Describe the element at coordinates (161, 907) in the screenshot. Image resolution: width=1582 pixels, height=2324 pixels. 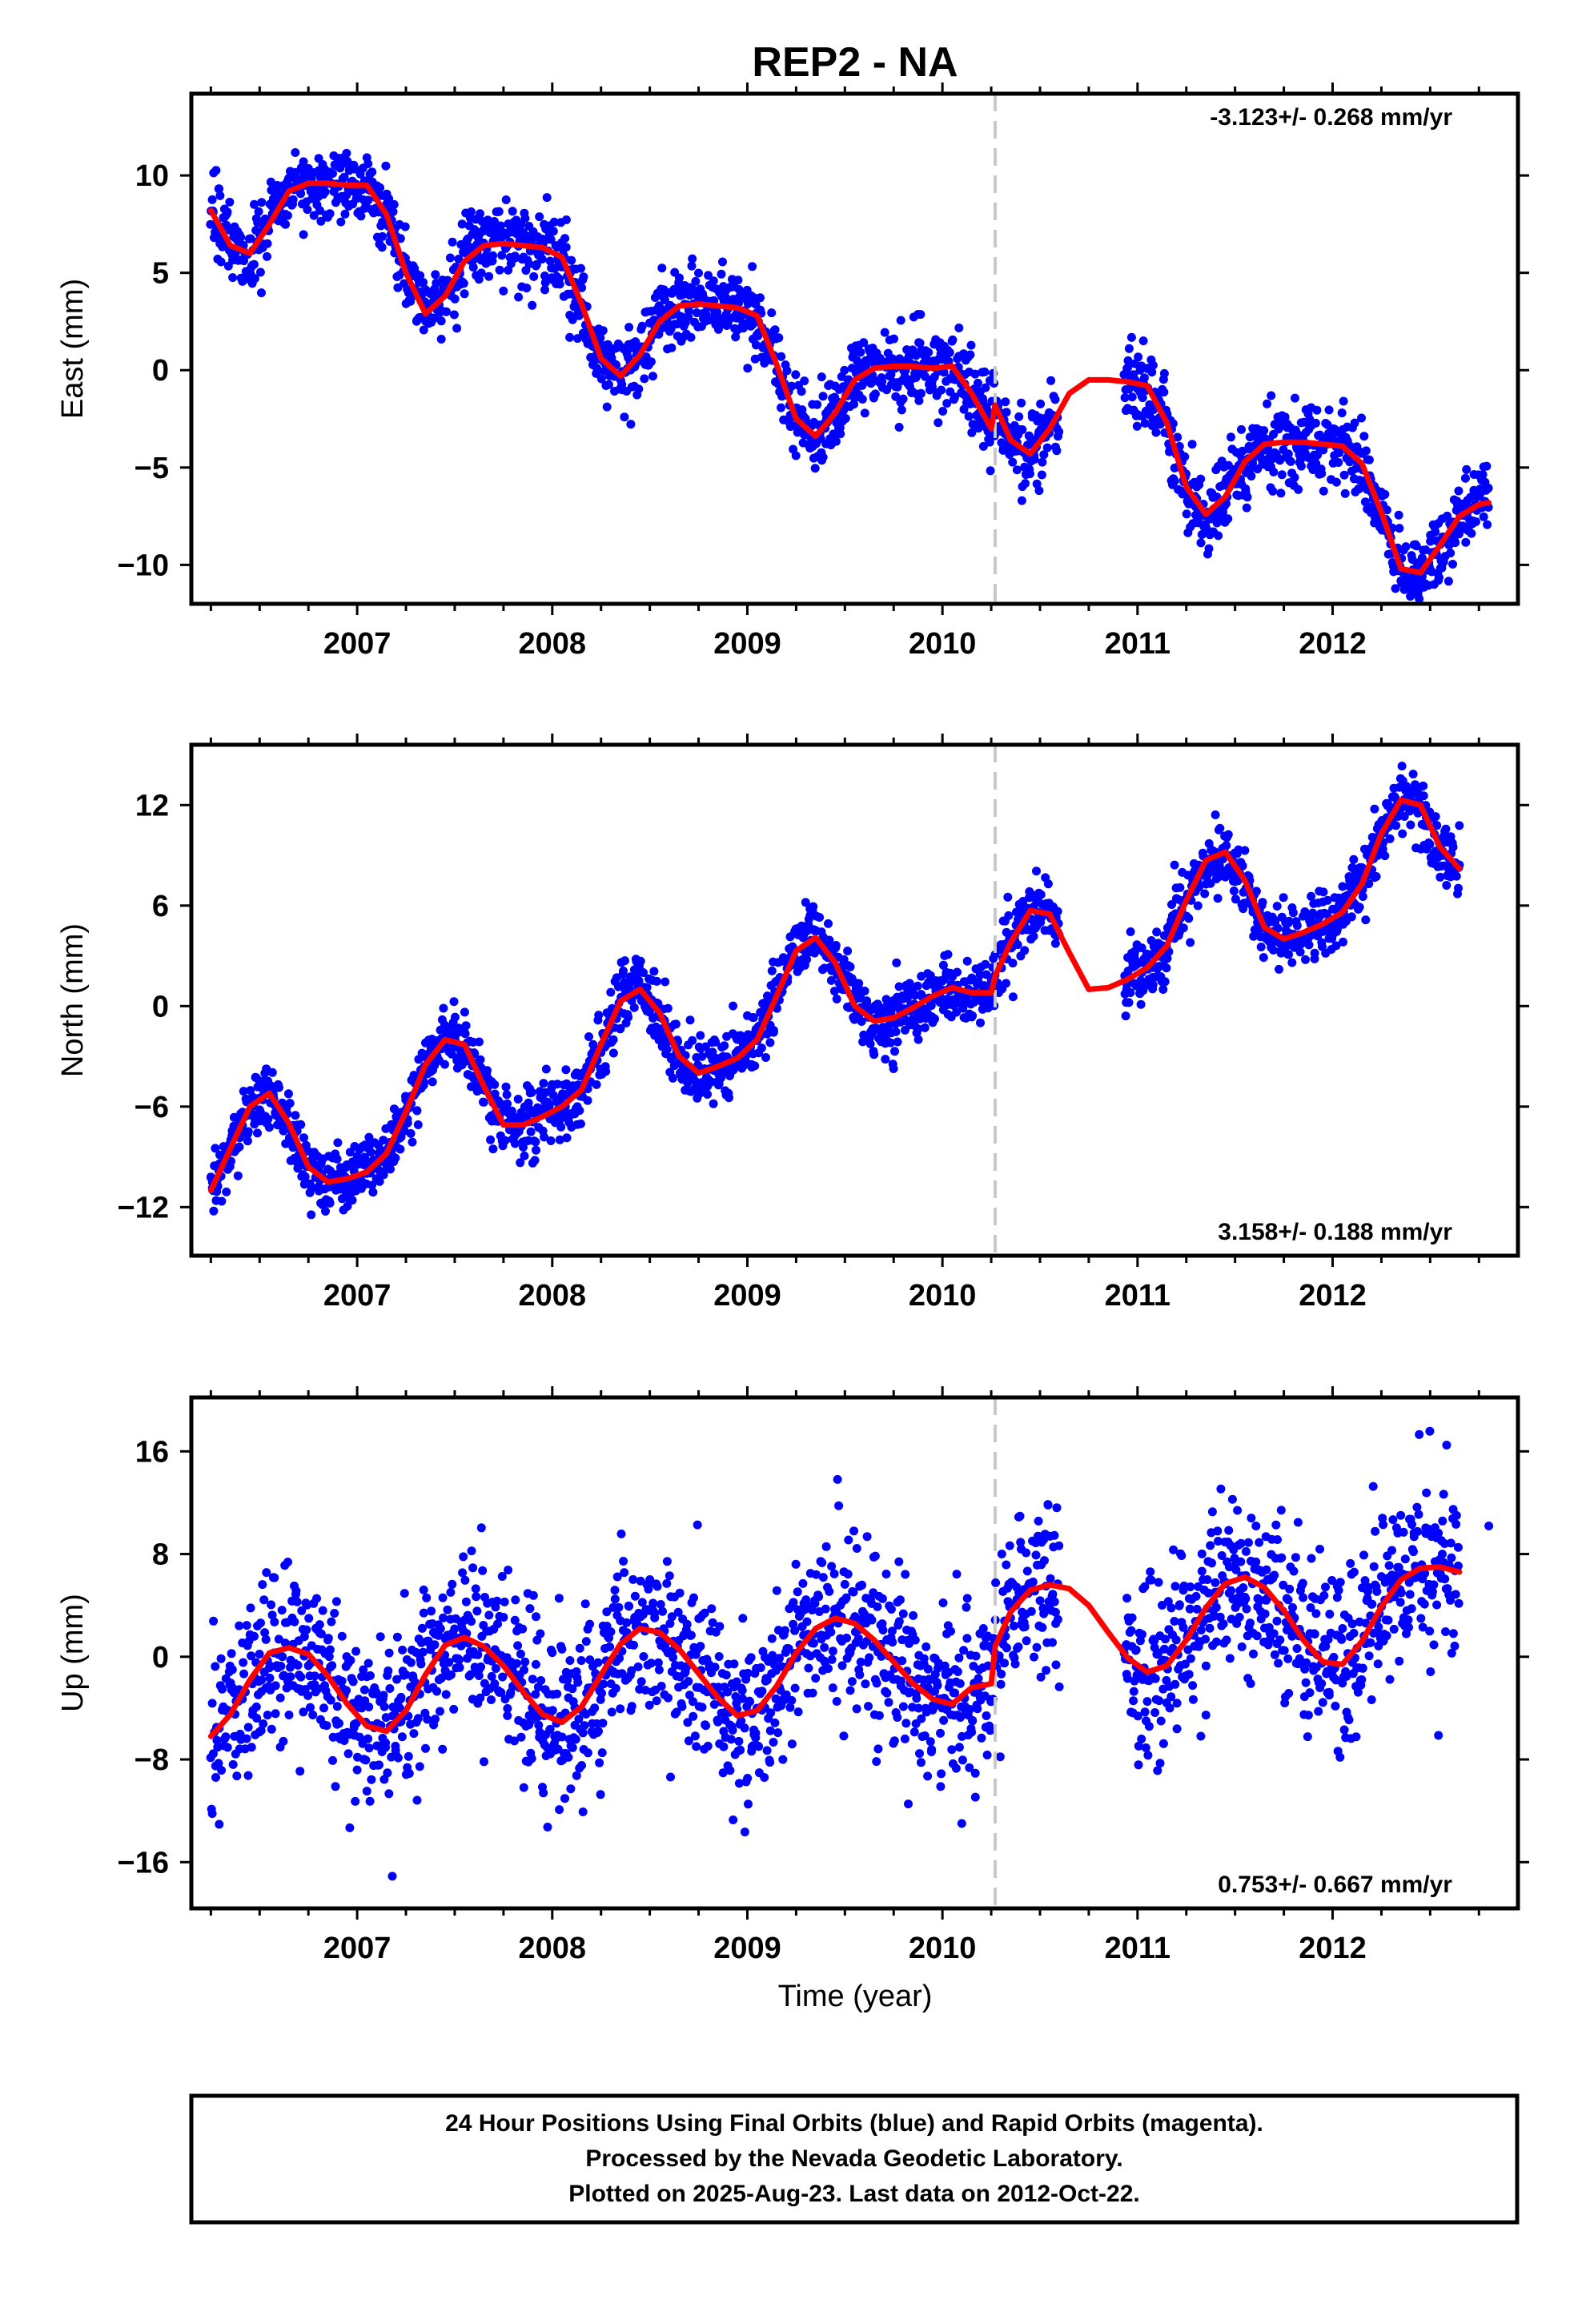
I see `north-ytick-label: 6` at that location.